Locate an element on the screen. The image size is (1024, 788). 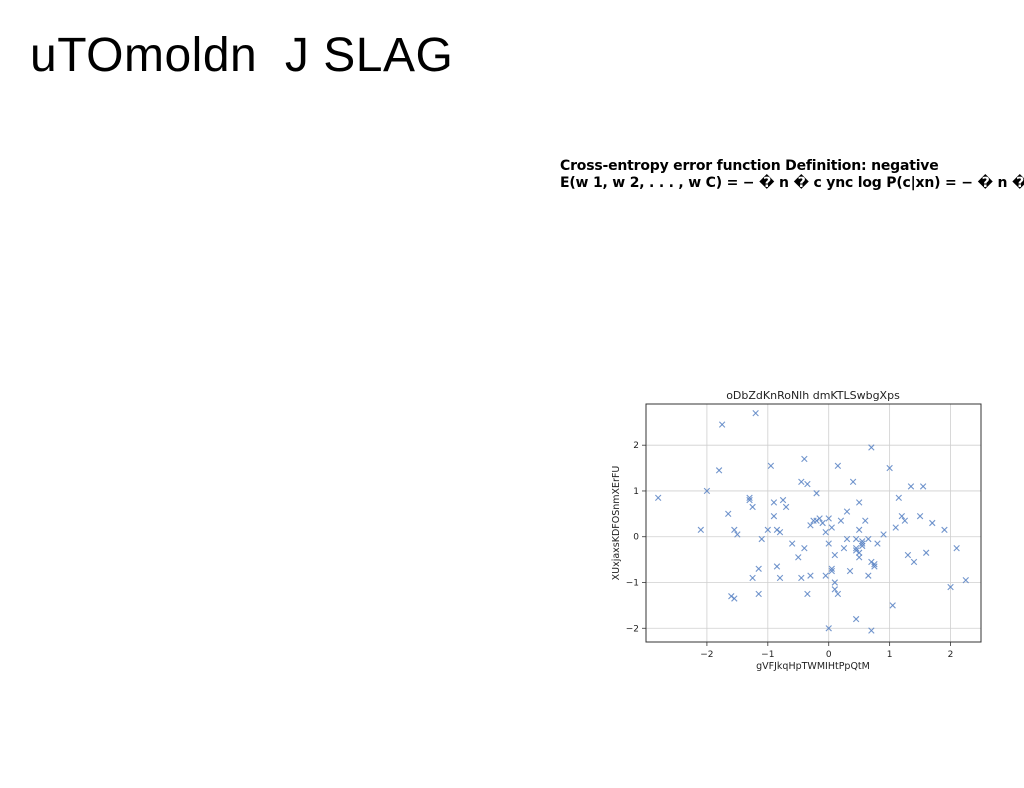
y-tick-label: 0 is located at coordinates (636, 538).